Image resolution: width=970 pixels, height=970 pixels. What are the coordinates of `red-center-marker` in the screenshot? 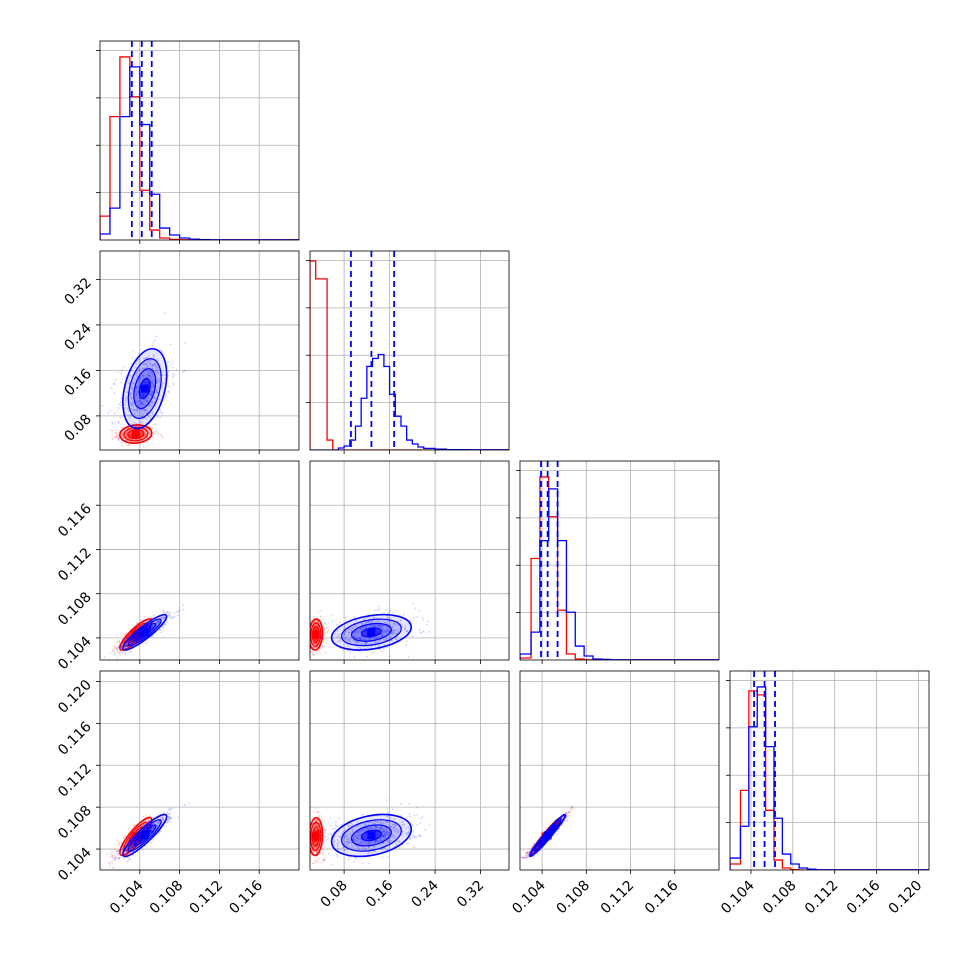 It's located at (315, 634).